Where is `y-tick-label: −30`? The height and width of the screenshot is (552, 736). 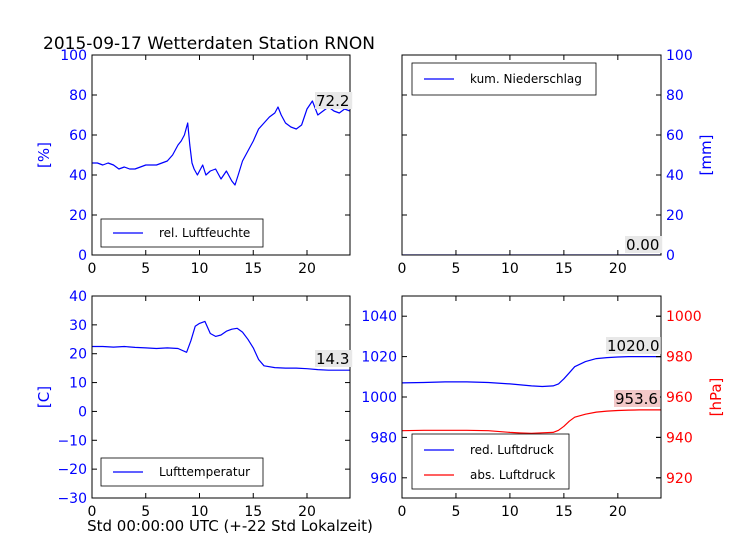 y-tick-label: −30 is located at coordinates (72, 499).